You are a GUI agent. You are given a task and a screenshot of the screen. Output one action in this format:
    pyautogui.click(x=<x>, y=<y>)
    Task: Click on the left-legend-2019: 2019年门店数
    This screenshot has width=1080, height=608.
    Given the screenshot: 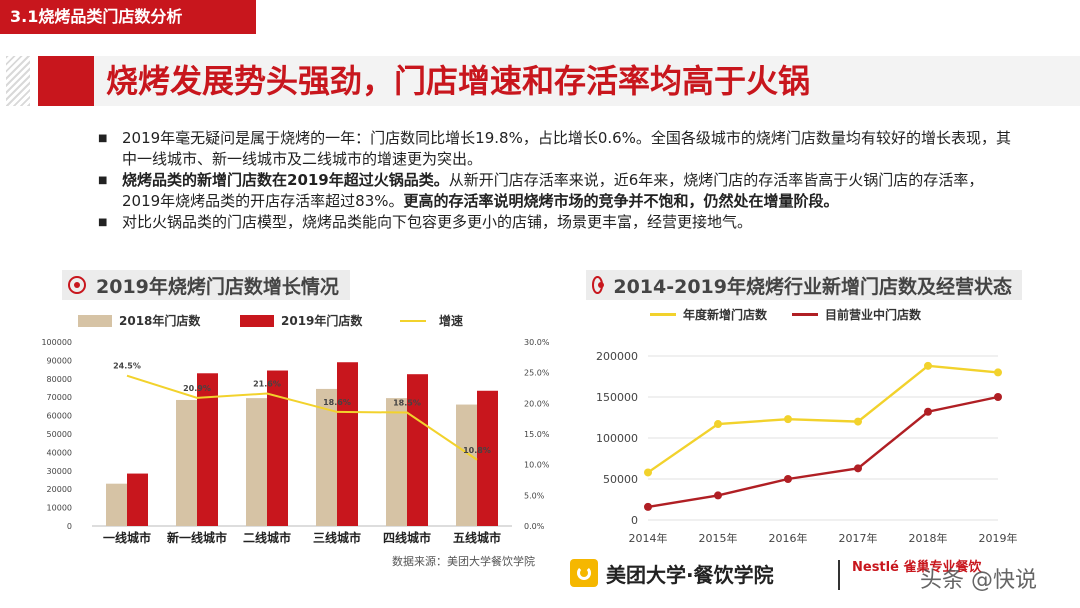 What is the action you would take?
    pyautogui.click(x=301, y=320)
    